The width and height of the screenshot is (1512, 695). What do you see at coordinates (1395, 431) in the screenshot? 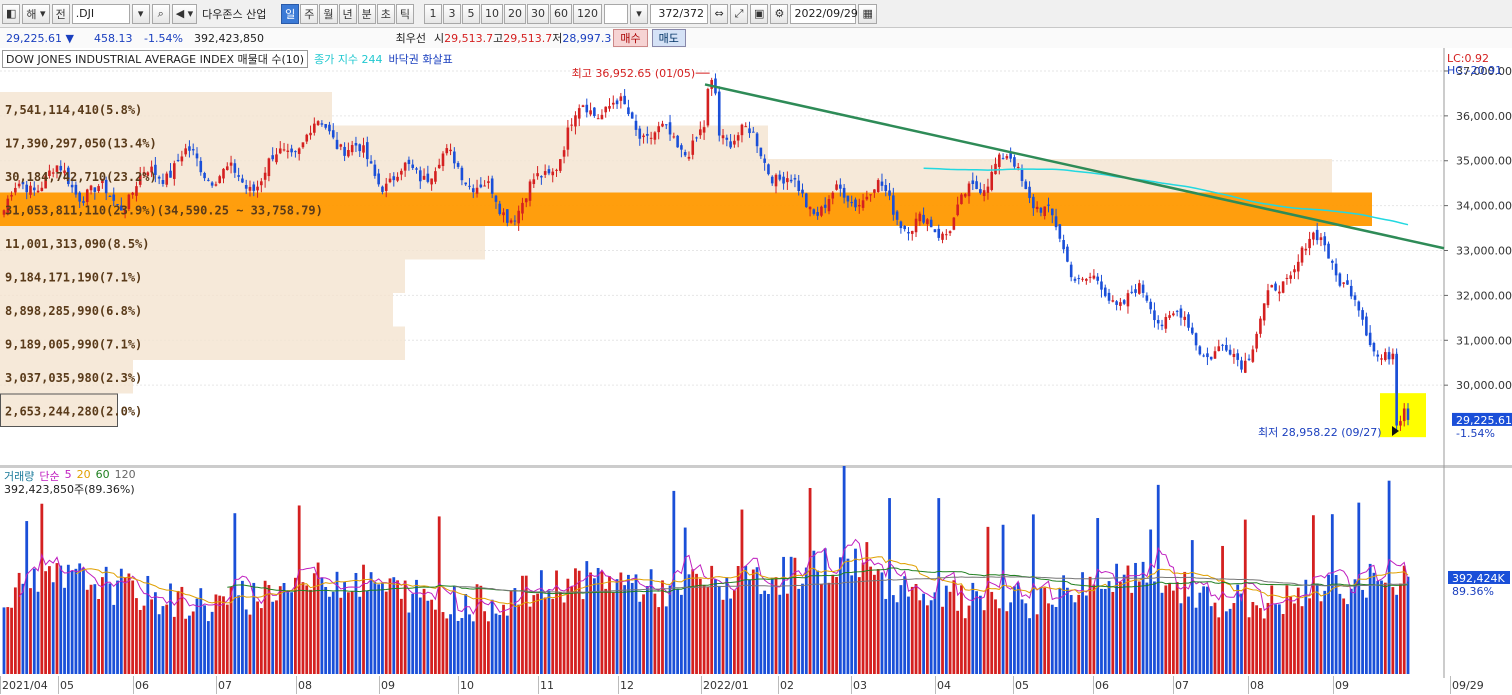
I see `bottom-arrow-icon` at bounding box center [1395, 431].